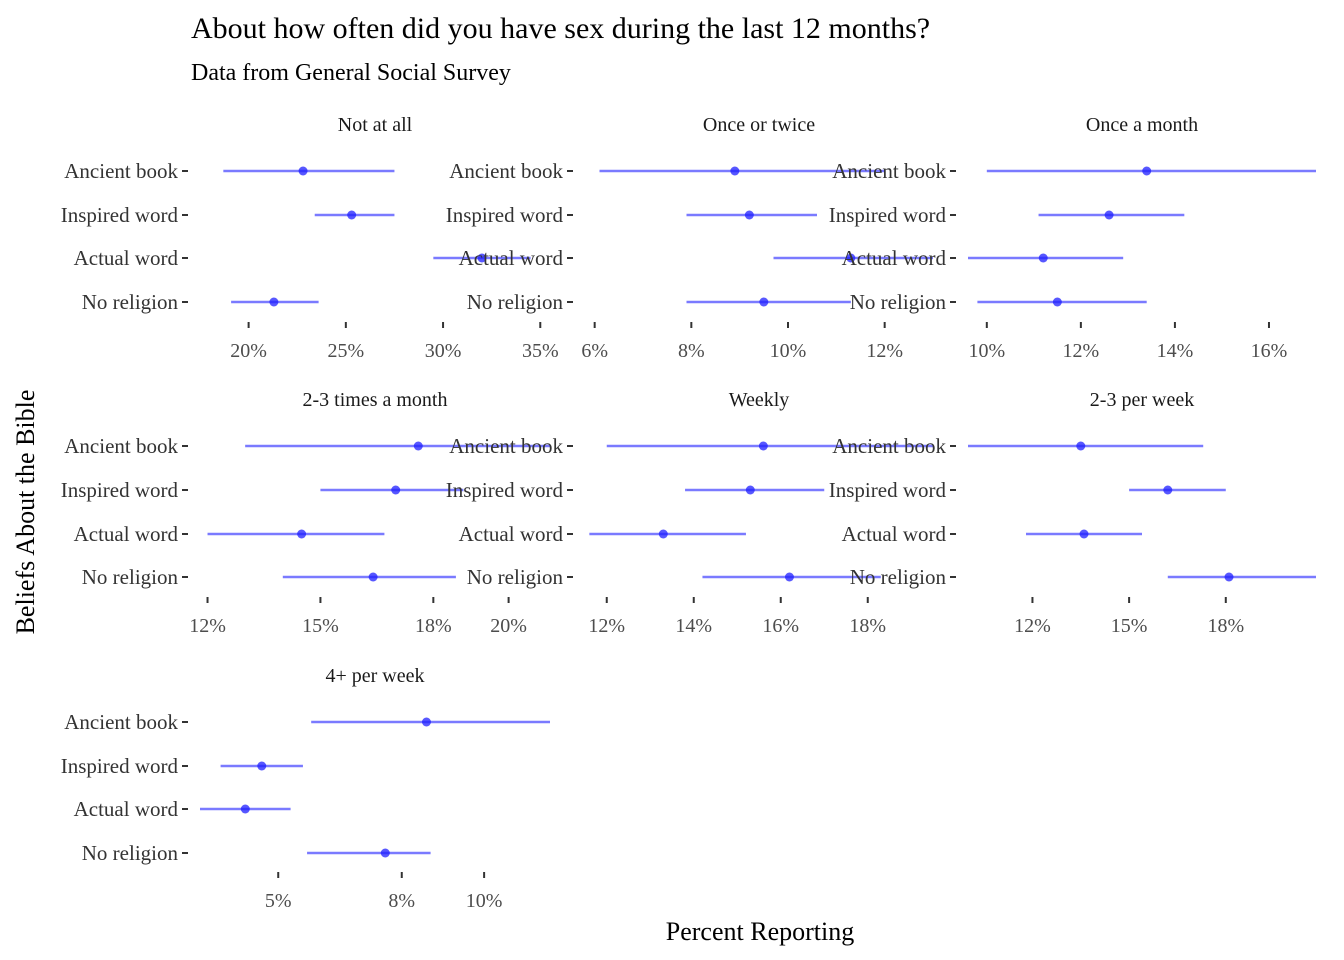  What do you see at coordinates (1142, 400) in the screenshot?
I see `facet-strip-label: 2-3 per week` at bounding box center [1142, 400].